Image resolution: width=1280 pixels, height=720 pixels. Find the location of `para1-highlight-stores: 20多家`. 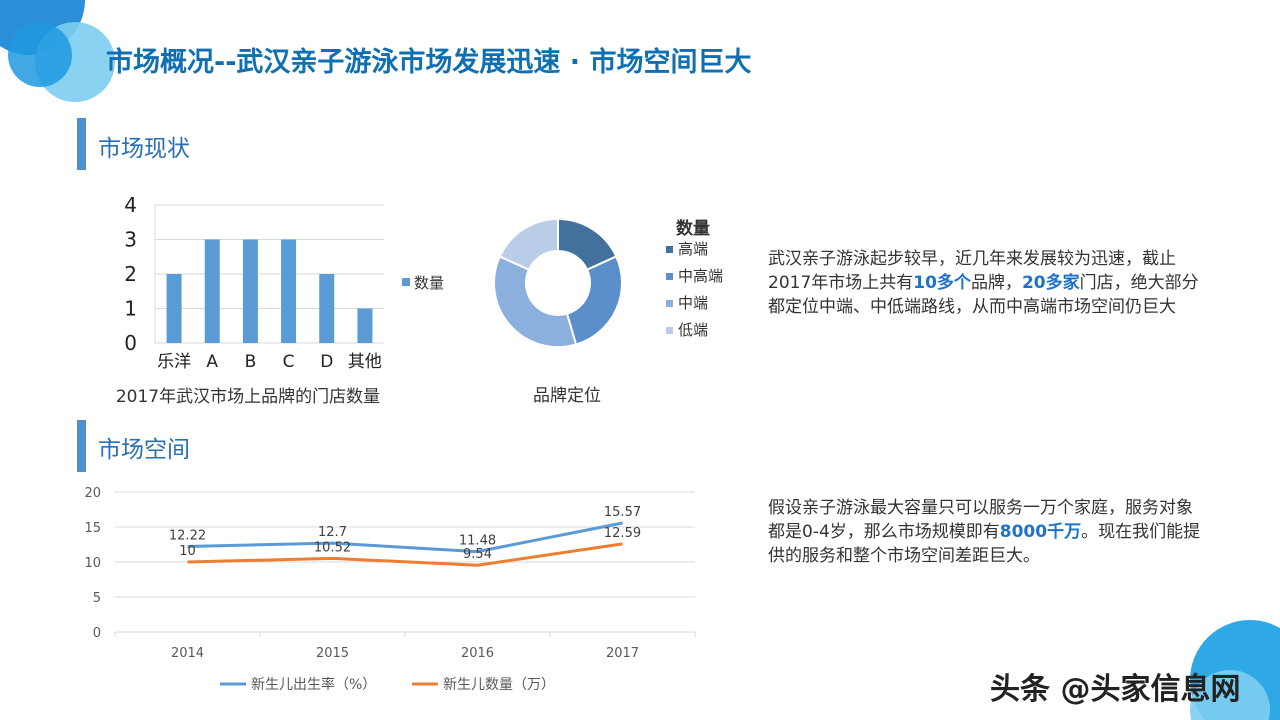

para1-highlight-stores: 20多家 is located at coordinates (1050, 283).